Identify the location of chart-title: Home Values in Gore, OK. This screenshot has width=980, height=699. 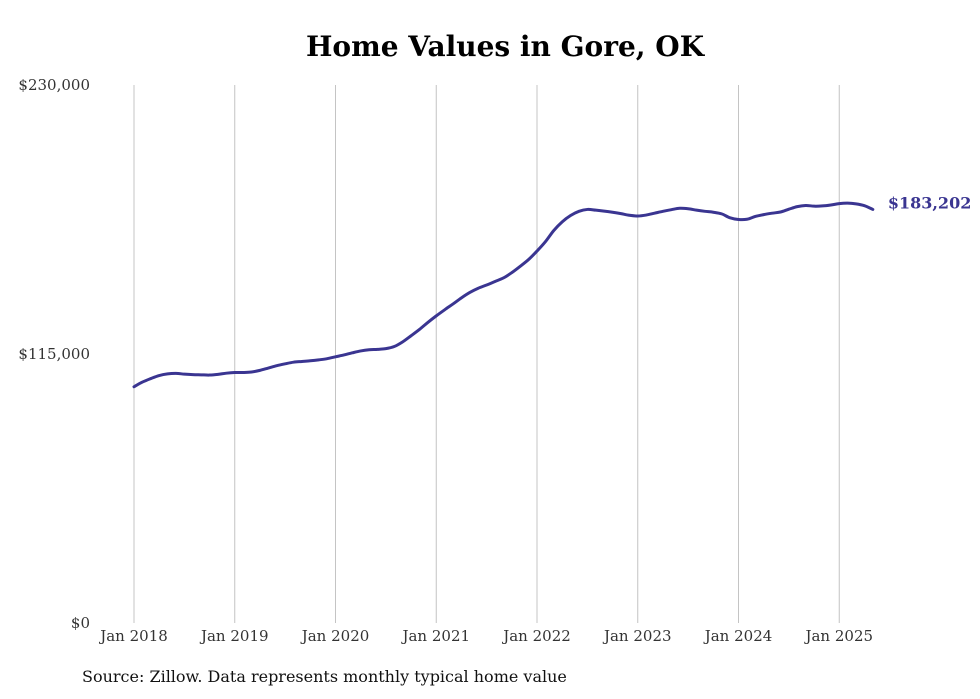
(505, 46).